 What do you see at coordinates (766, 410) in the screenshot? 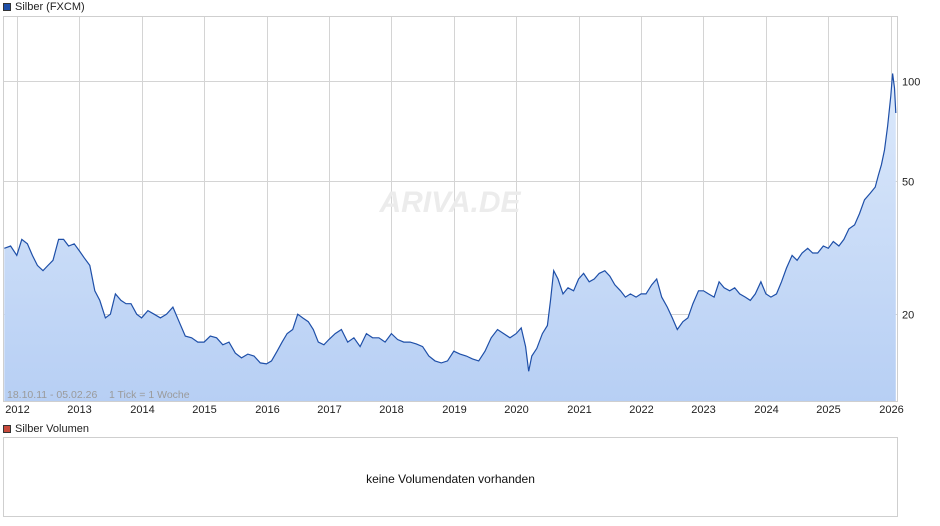
I see `x-tick-label: 2024` at bounding box center [766, 410].